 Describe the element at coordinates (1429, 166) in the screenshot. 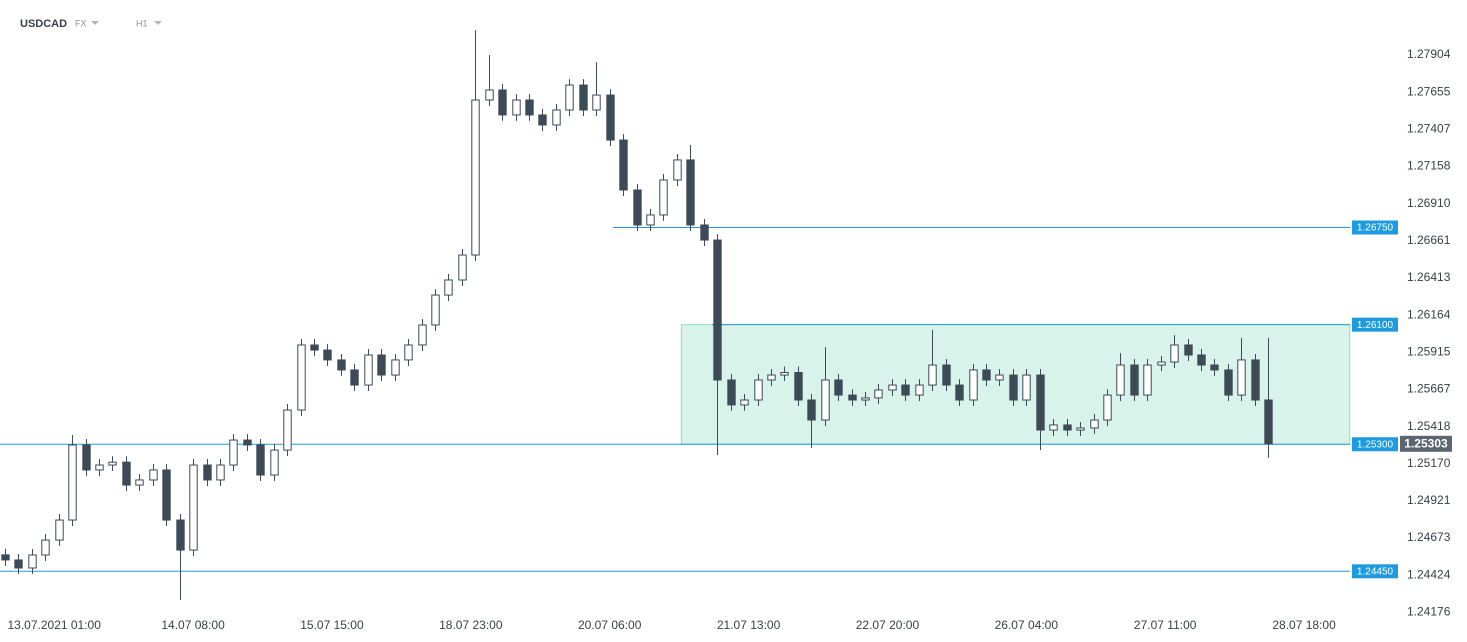

I see `y-tick-label: 1.27158` at that location.